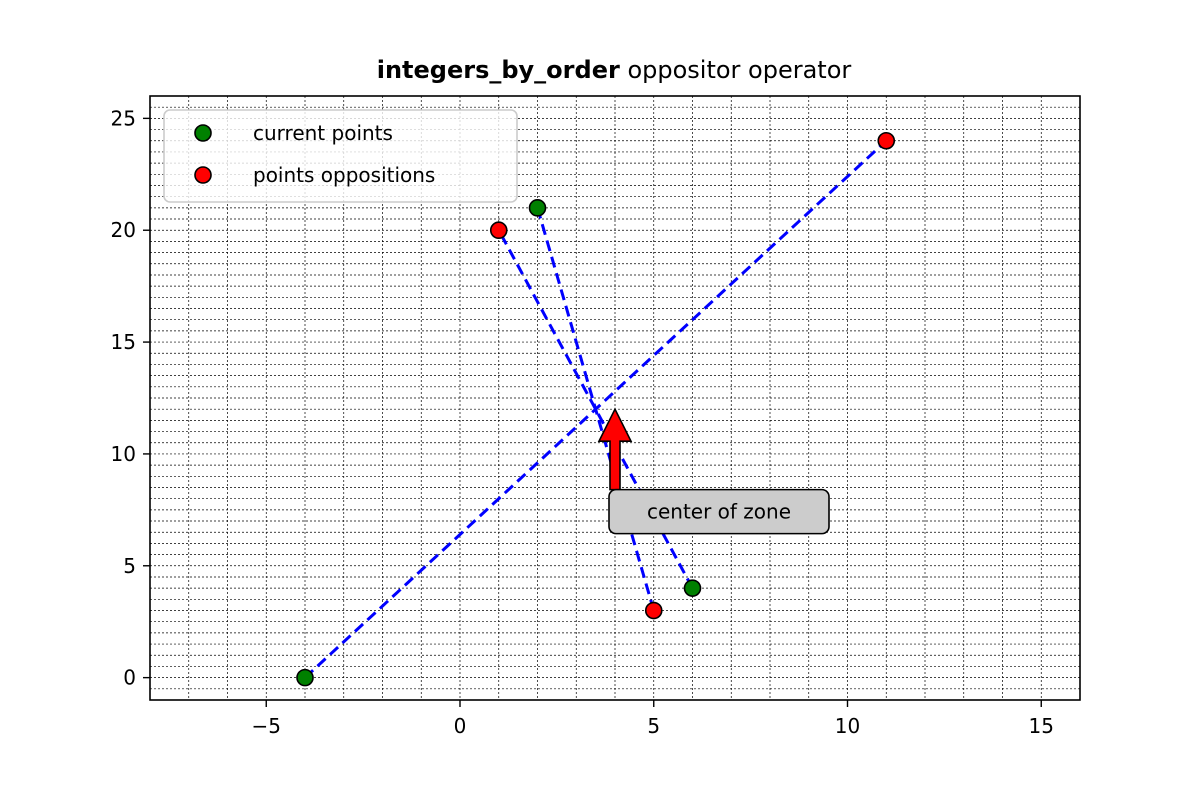  I want to click on x-tick-label: 15, so click(1041, 726).